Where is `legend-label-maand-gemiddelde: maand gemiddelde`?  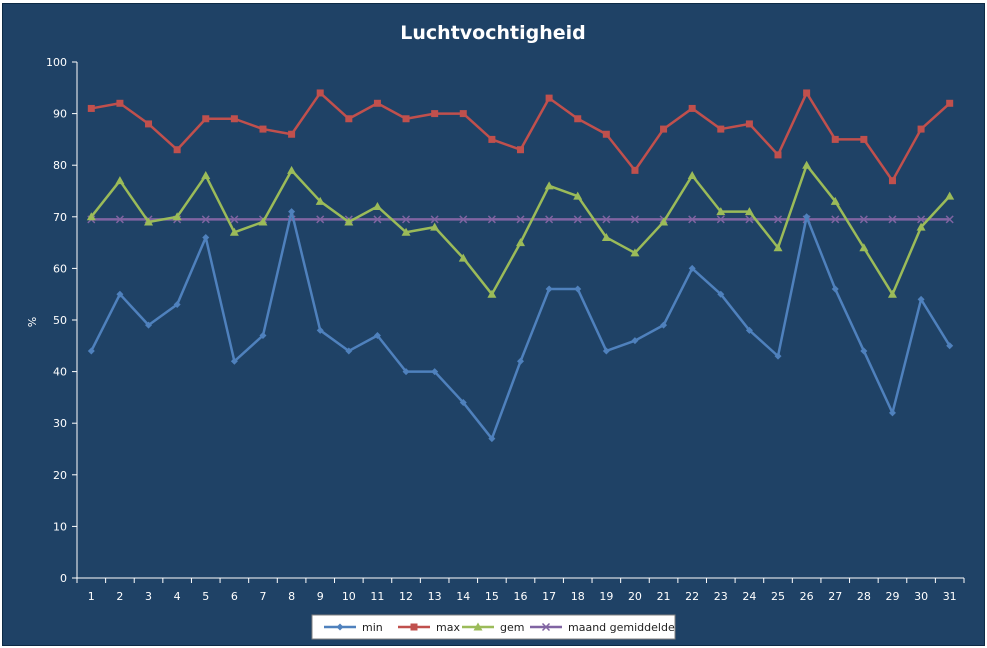
legend-label-maand-gemiddelde: maand gemiddelde is located at coordinates (621, 627).